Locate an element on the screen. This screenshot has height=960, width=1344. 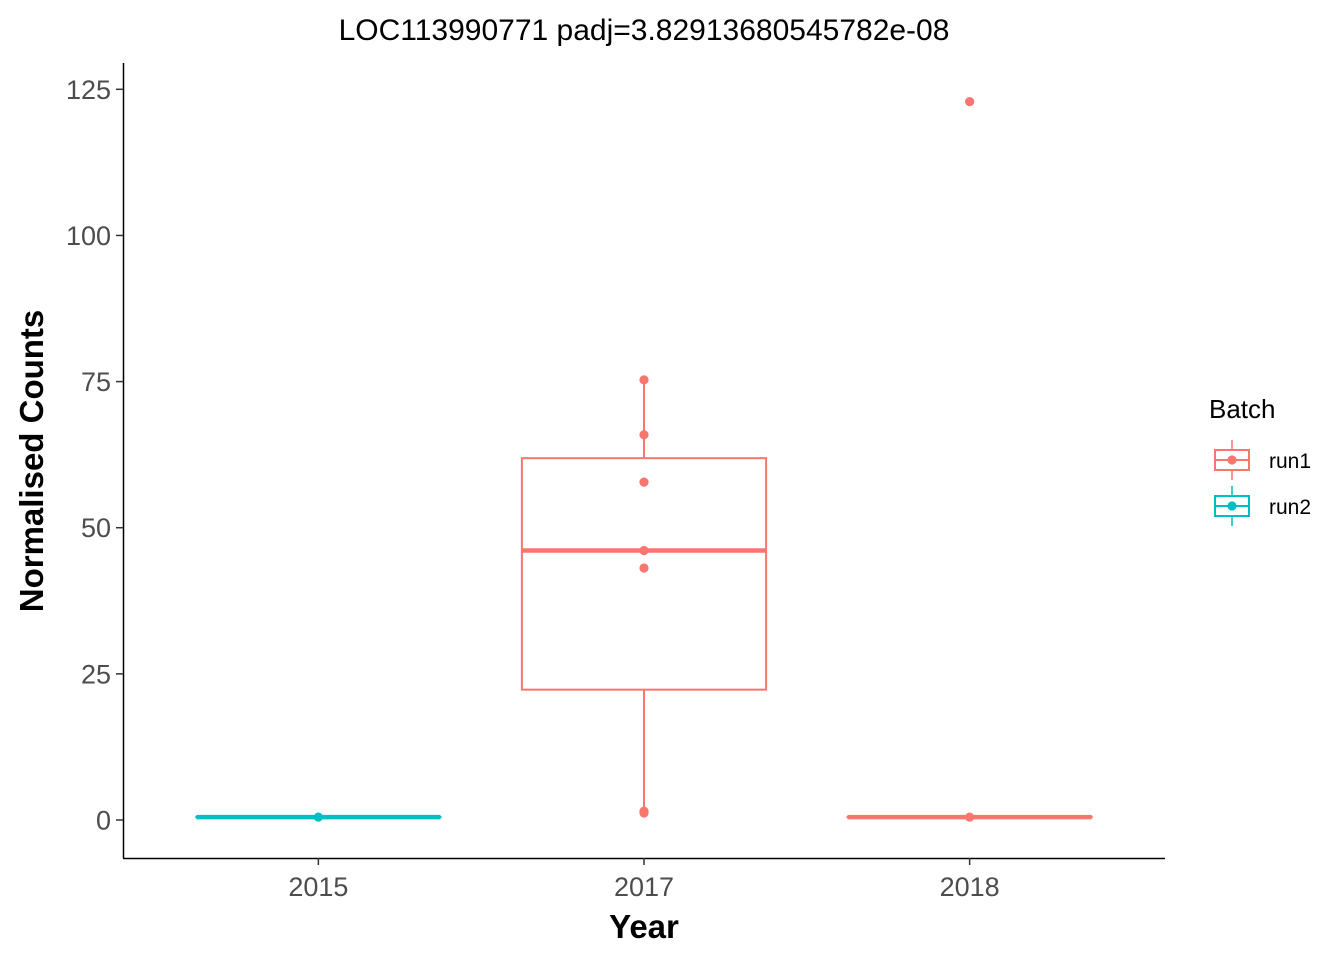
box-2017 is located at coordinates (644, 595).